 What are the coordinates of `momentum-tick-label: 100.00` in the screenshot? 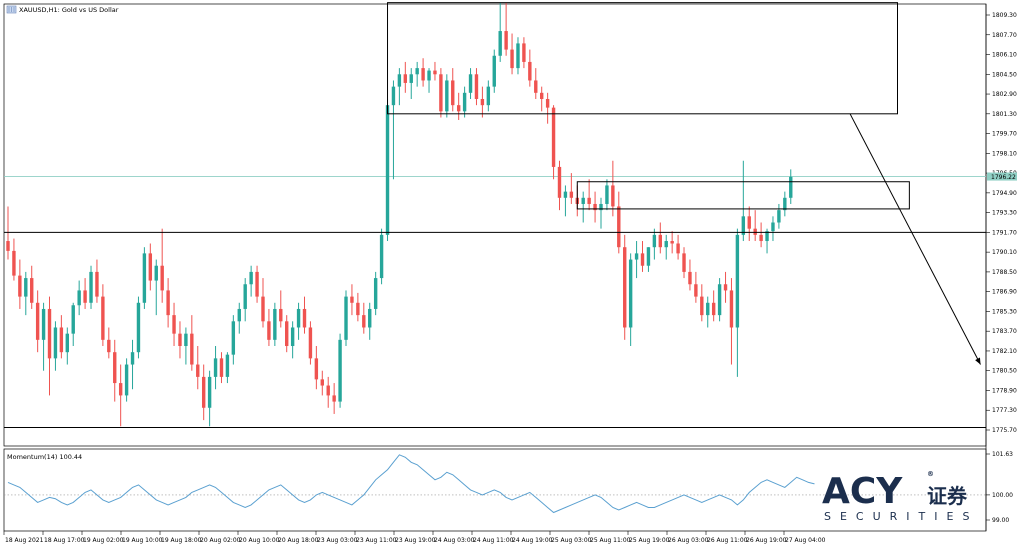 It's located at (1002, 495).